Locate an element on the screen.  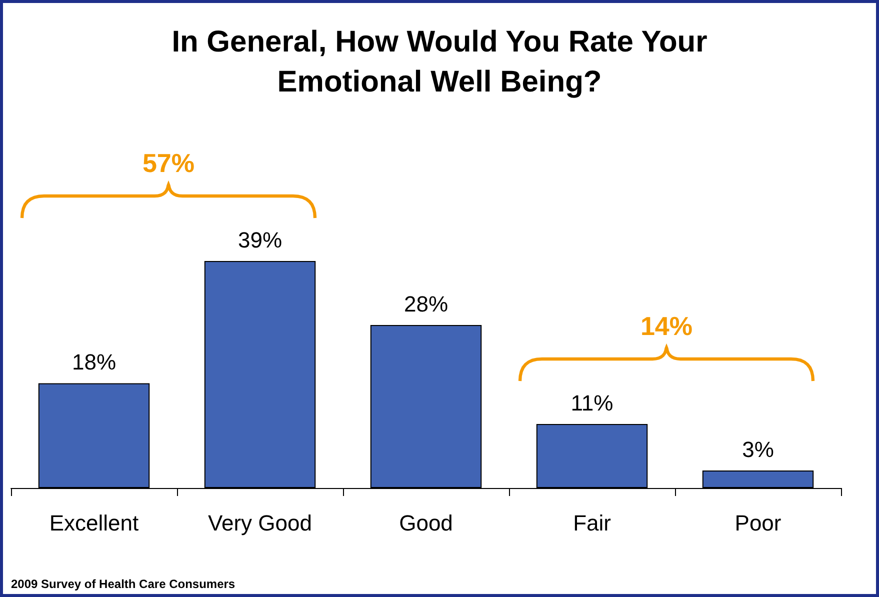
x-tick-label: Good is located at coordinates (426, 523).